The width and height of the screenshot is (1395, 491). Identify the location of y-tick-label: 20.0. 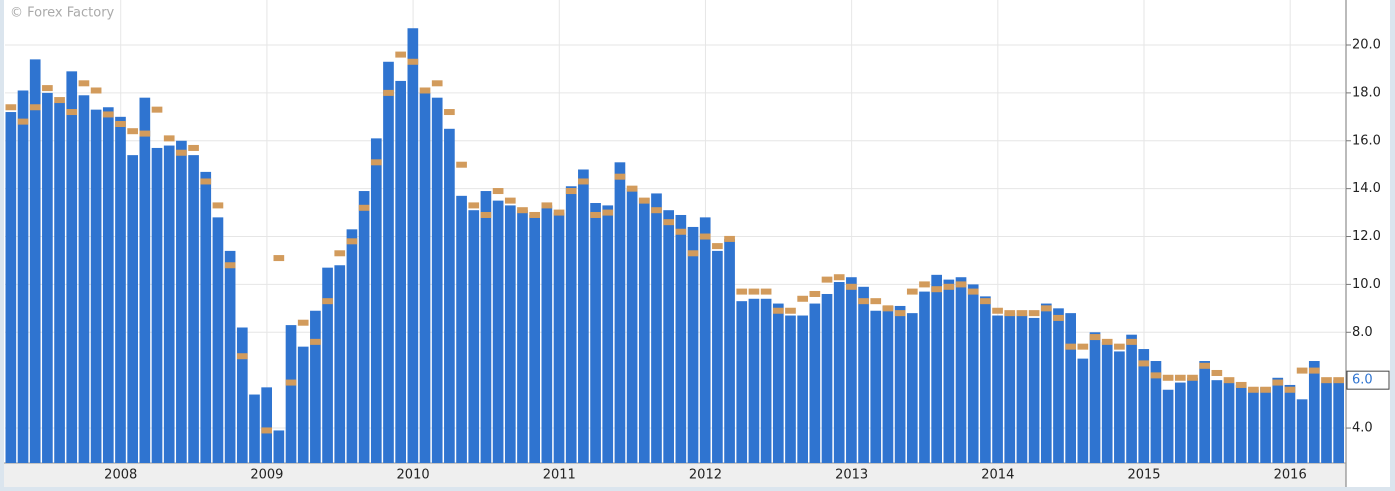
(1366, 45).